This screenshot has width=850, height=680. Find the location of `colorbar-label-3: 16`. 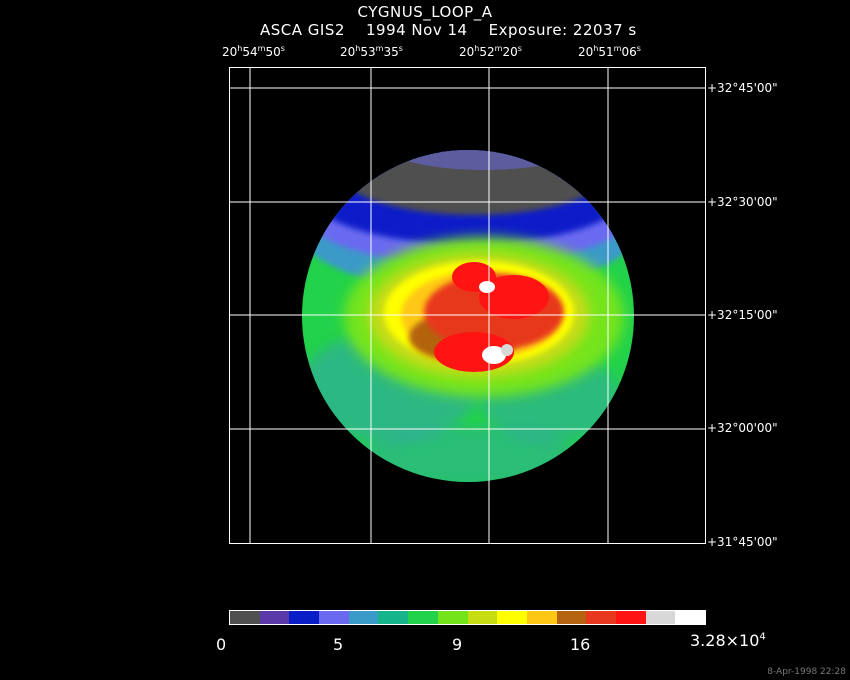

colorbar-label-3: 16 is located at coordinates (580, 644).